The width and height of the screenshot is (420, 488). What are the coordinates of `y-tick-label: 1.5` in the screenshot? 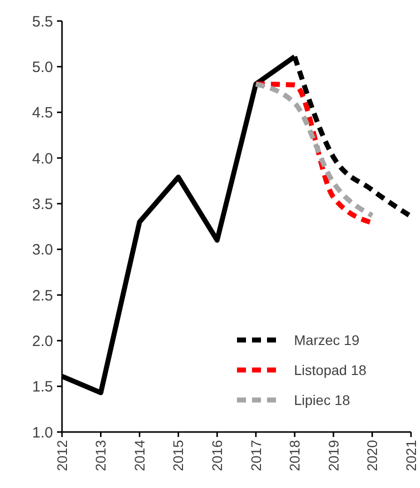 It's located at (42, 387).